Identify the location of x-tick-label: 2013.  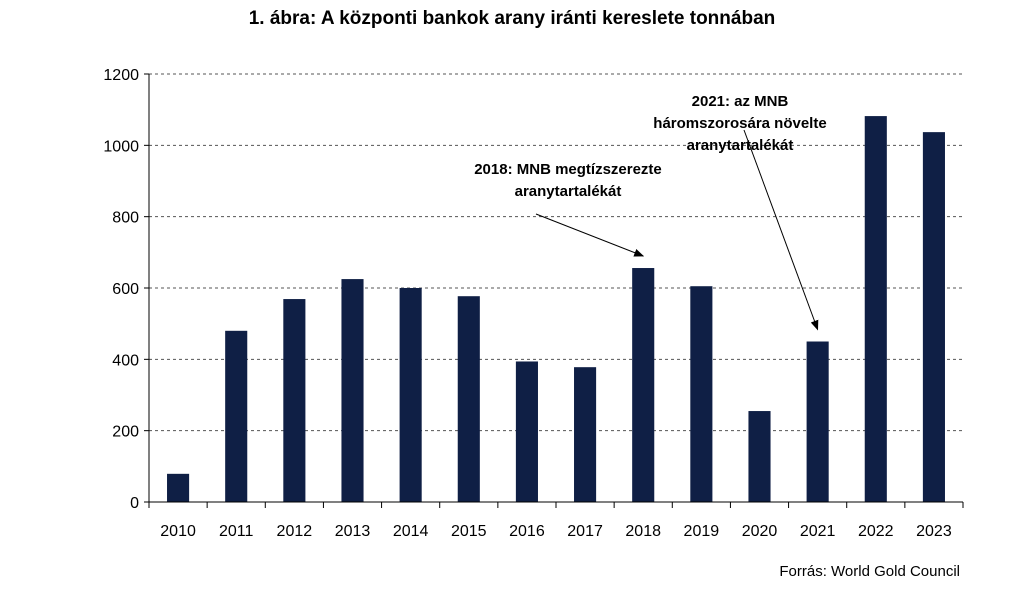
(353, 531).